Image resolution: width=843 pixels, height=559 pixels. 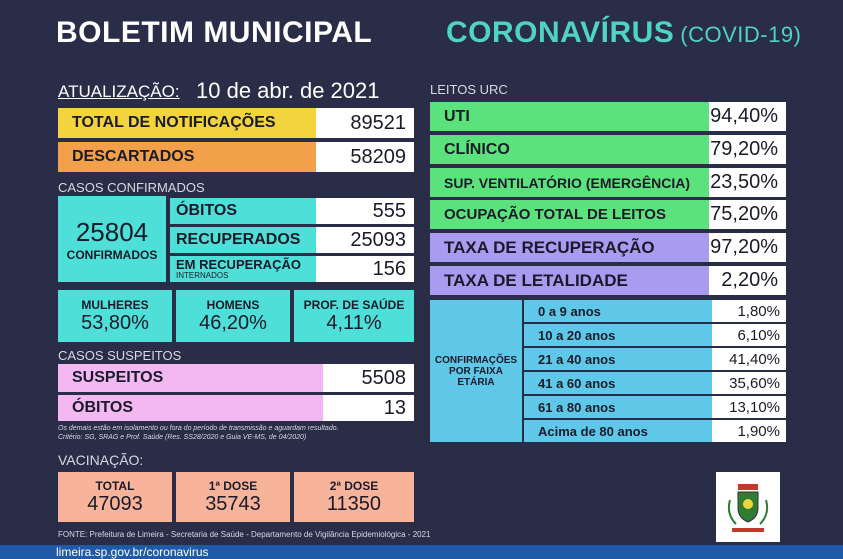 I want to click on uti-value: 94,40%, so click(x=747, y=116).